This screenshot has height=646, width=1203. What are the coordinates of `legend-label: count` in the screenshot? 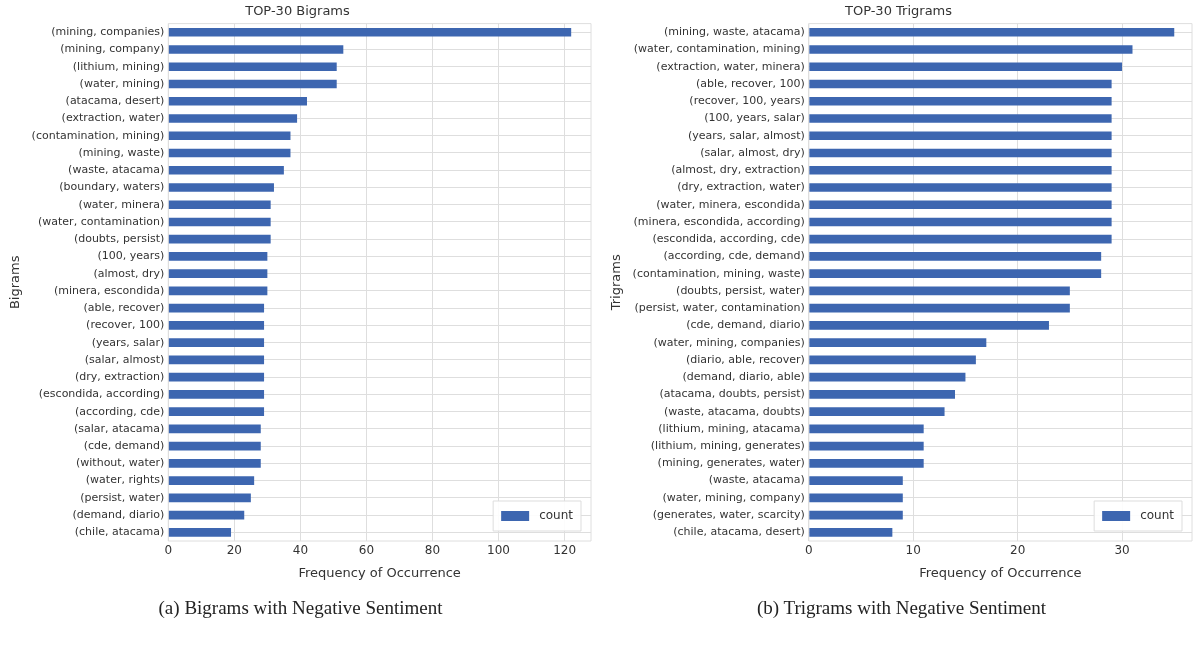 It's located at (556, 515).